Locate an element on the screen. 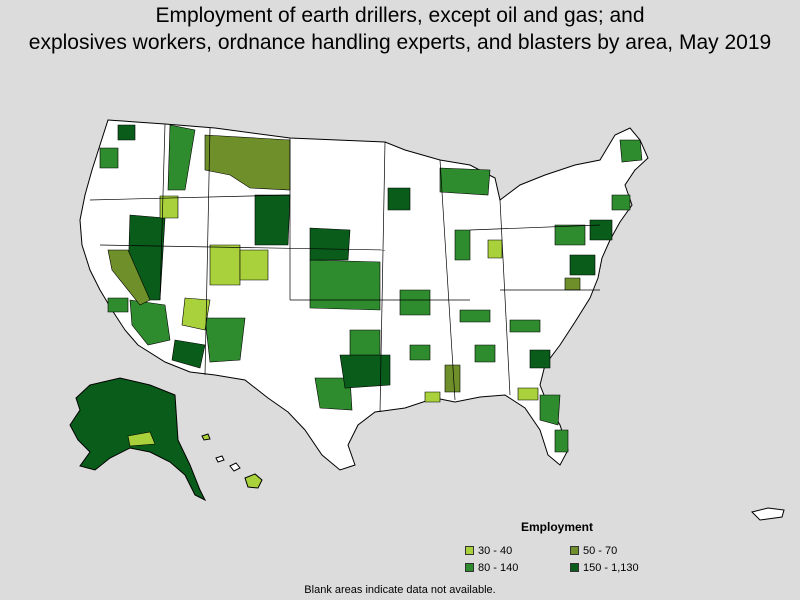 The height and width of the screenshot is (600, 800). legend-item-80-140: 80 - 140 is located at coordinates (491, 567).